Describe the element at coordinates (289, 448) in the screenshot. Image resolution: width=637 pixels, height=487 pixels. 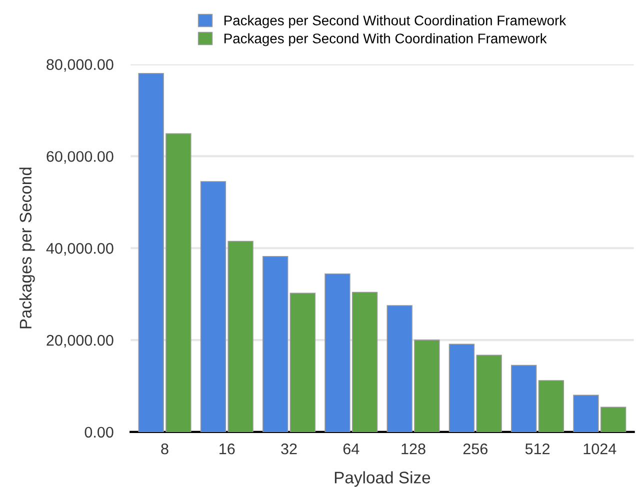
I see `x-tick-label: 32` at that location.